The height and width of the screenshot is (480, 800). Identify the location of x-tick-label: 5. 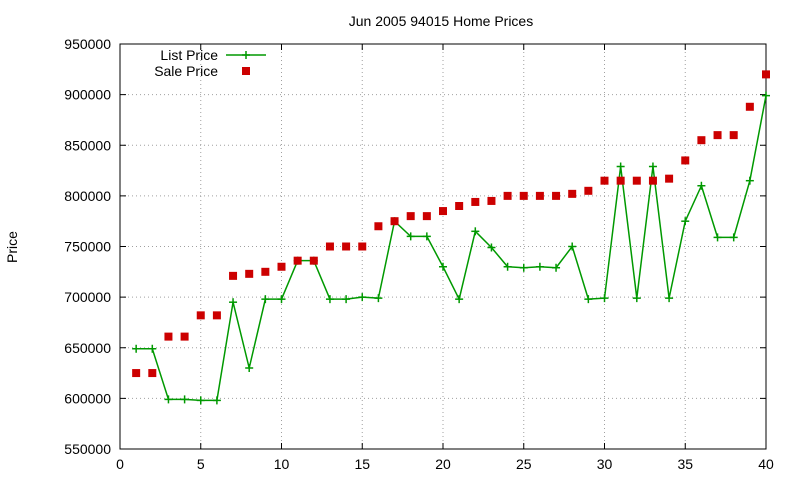
(201, 464).